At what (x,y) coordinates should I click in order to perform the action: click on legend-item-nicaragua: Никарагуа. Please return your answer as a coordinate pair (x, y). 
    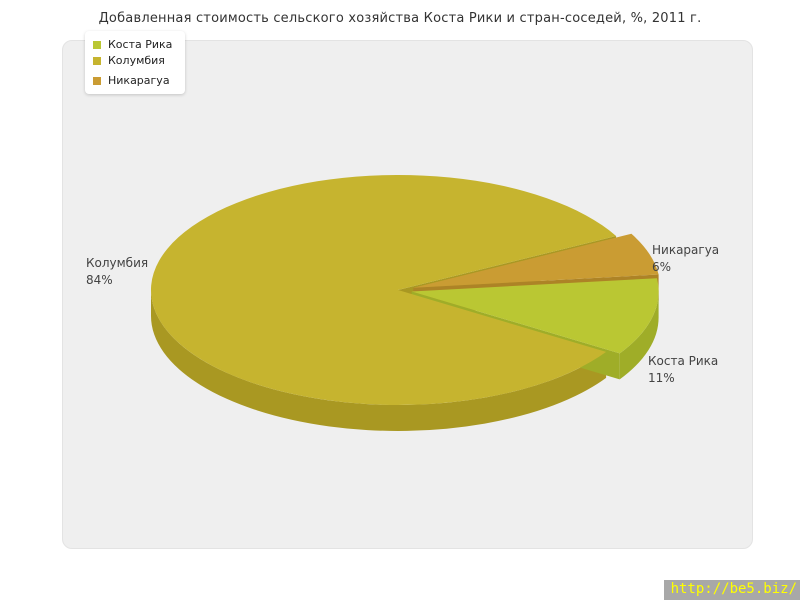
    Looking at the image, I should click on (132, 80).